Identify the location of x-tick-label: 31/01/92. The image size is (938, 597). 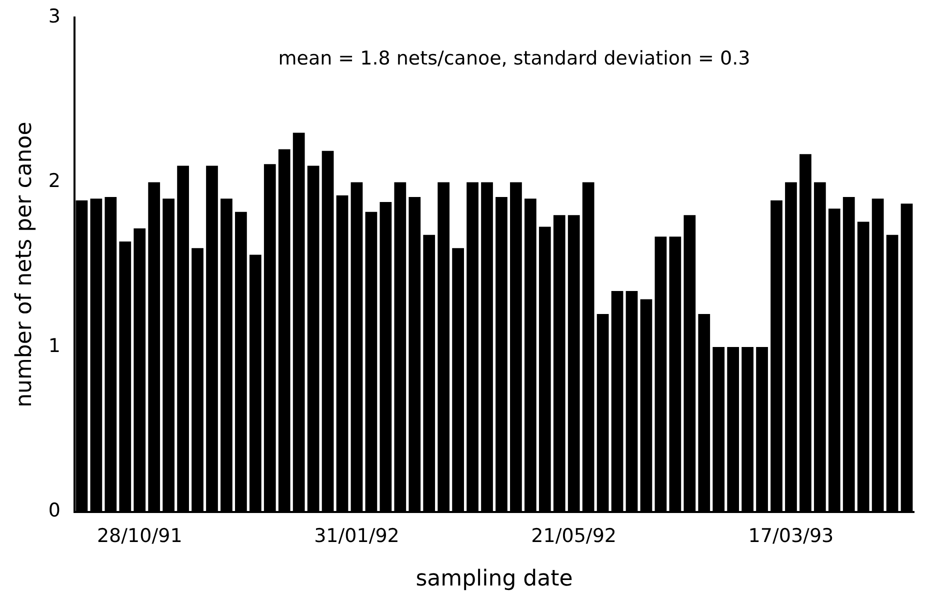
(357, 536).